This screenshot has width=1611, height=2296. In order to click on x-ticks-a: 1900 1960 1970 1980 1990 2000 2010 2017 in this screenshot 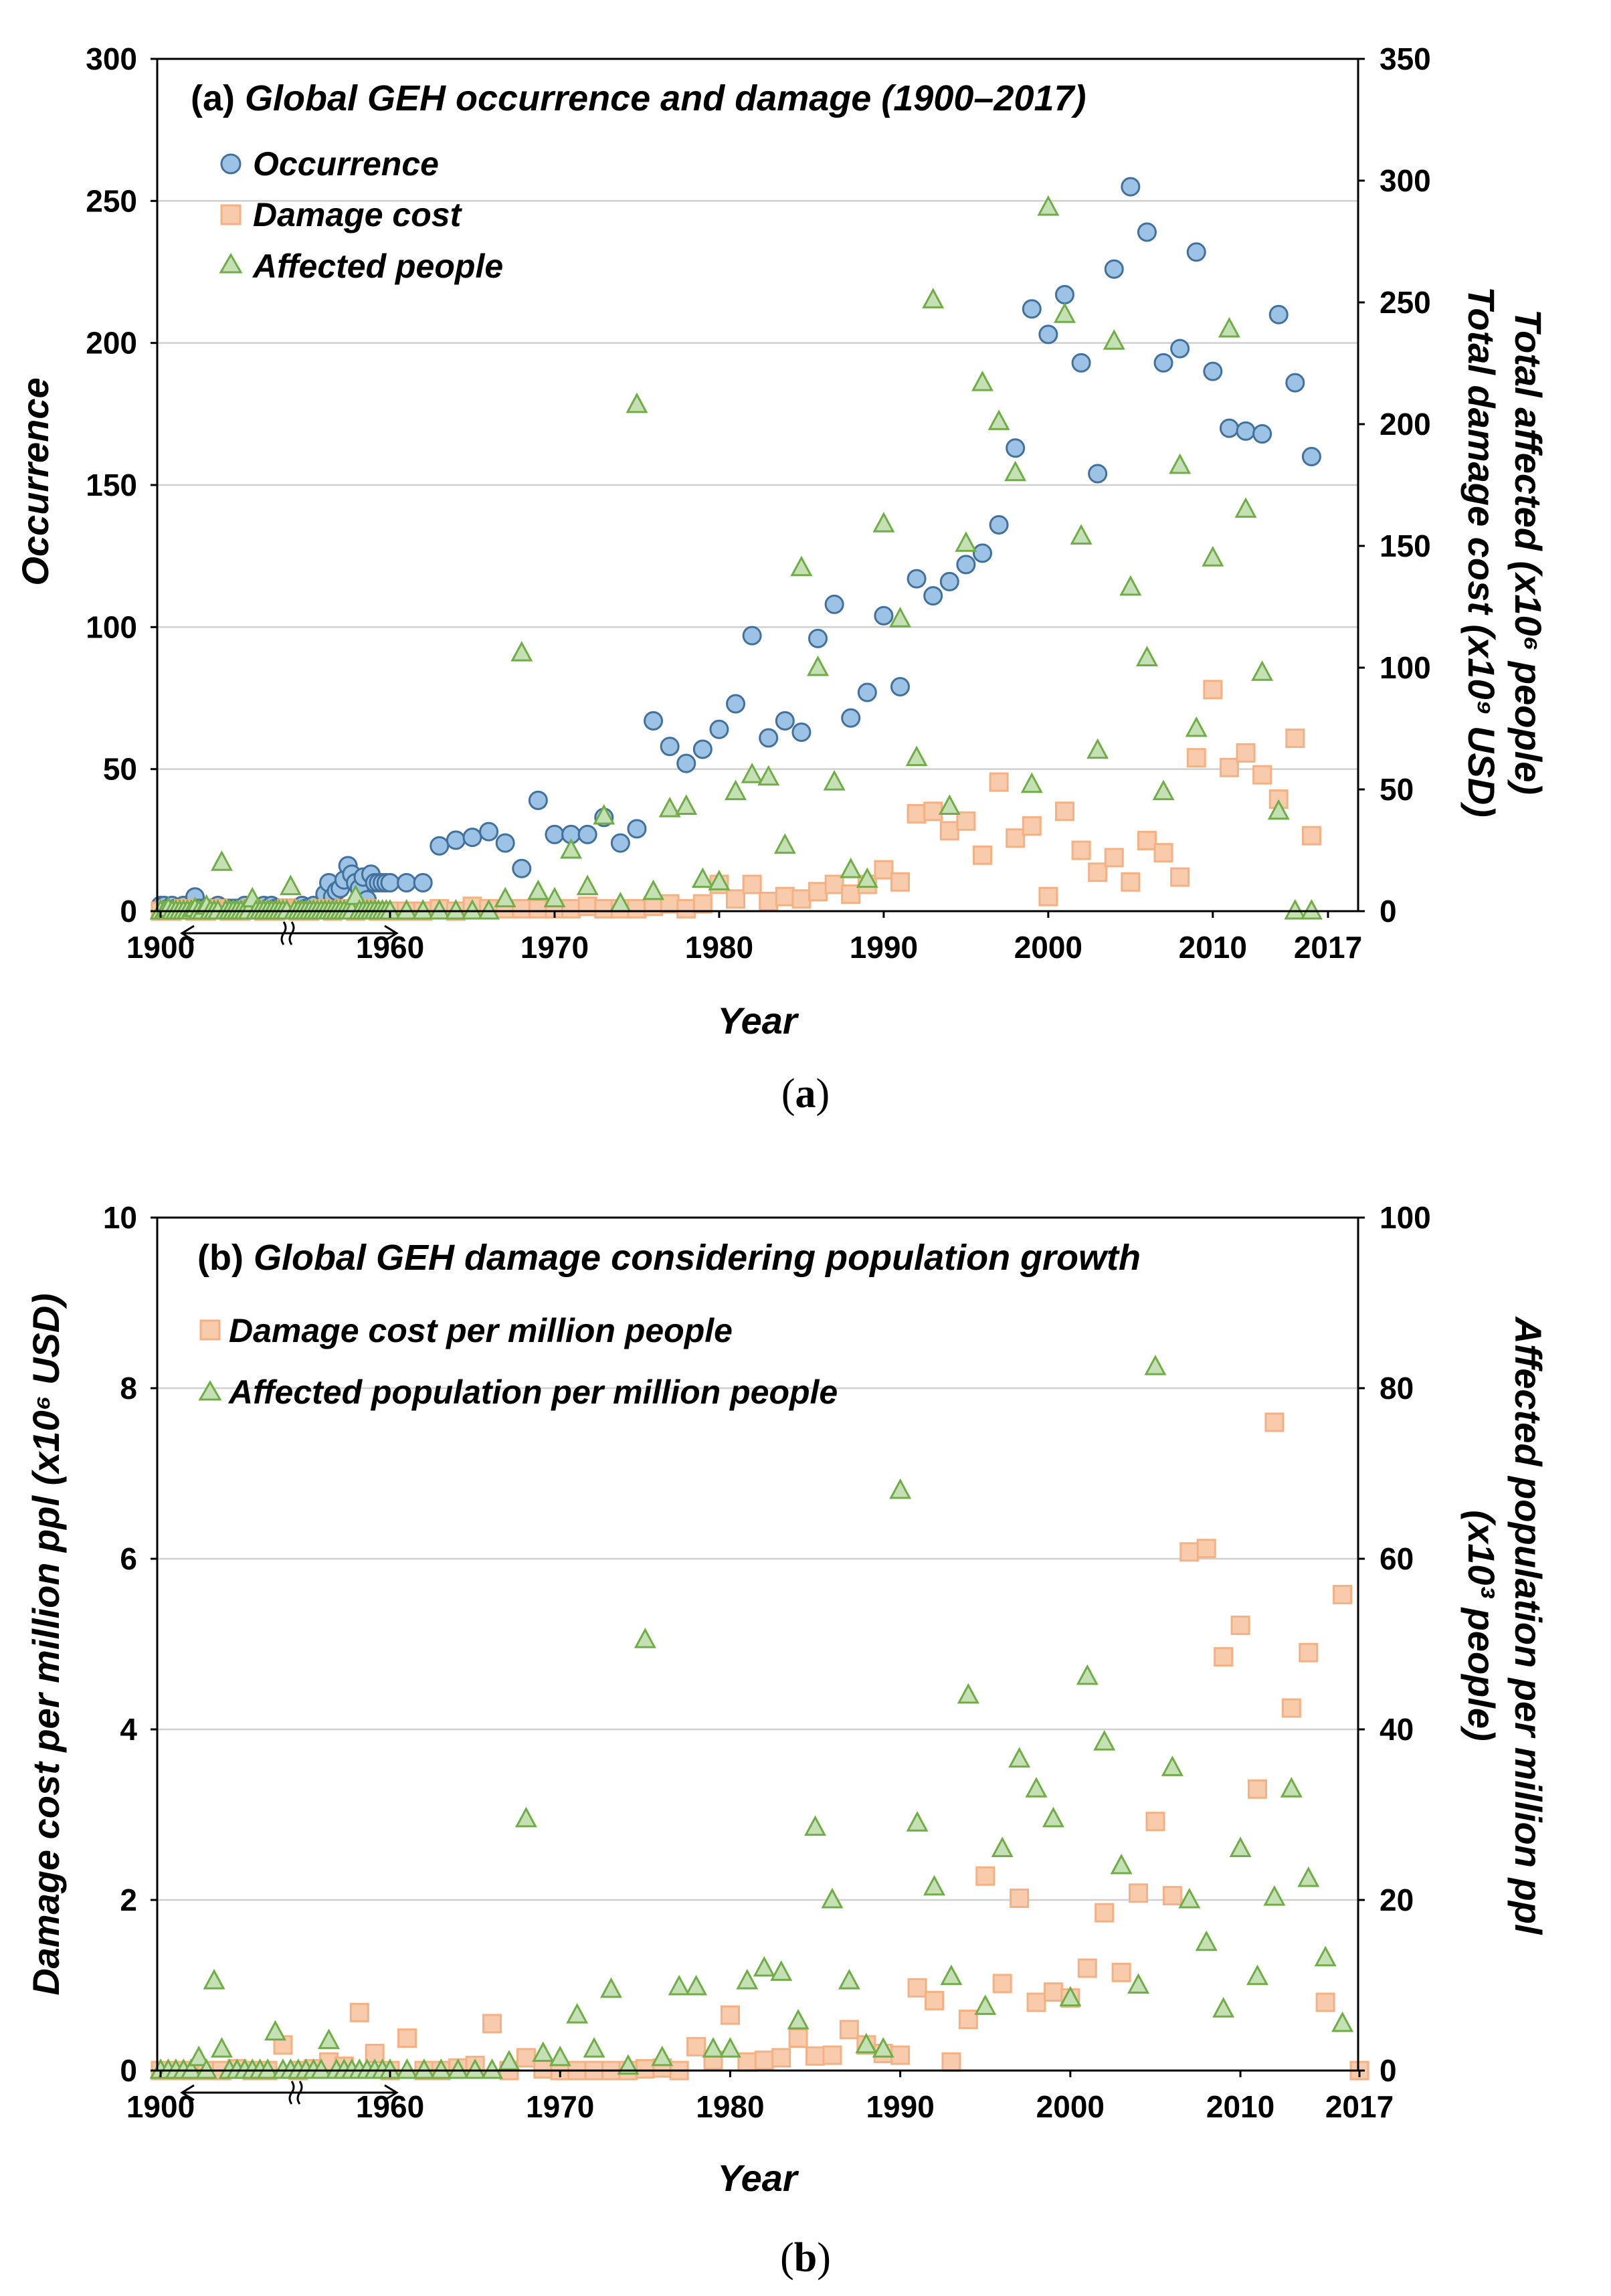, I will do `click(744, 938)`.